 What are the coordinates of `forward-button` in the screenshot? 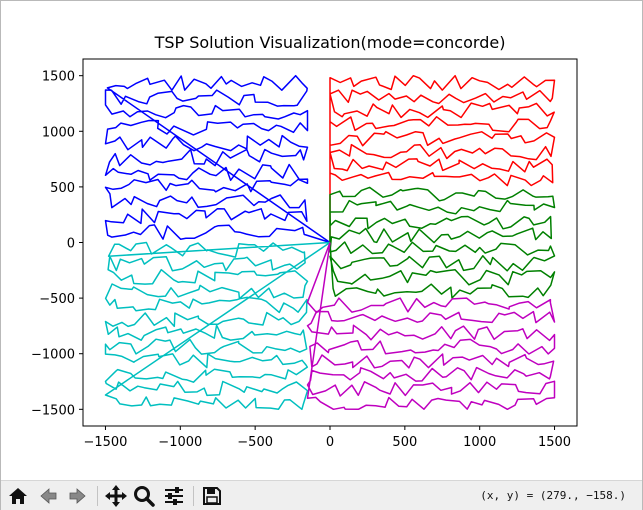 It's located at (78, 496).